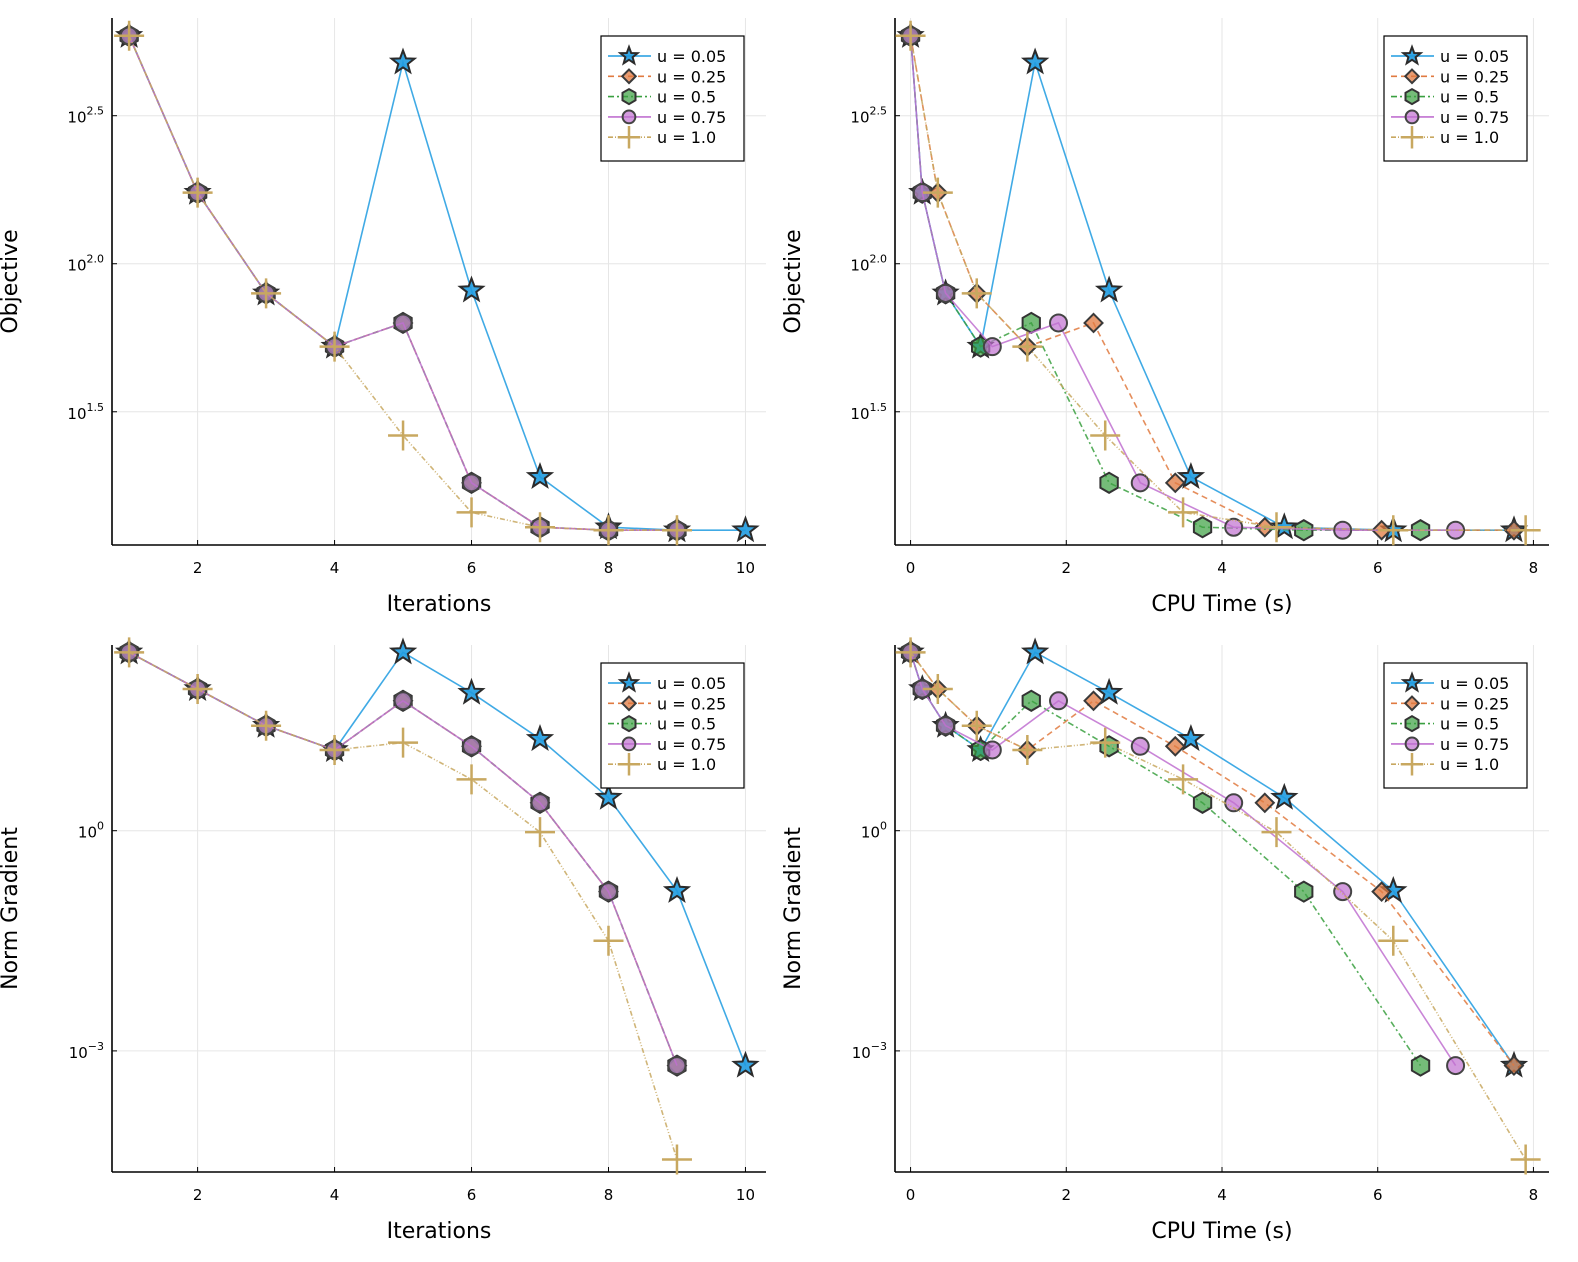 The image size is (1578, 1262). What do you see at coordinates (1474, 703) in the screenshot?
I see `legend-label: u = 0.25` at bounding box center [1474, 703].